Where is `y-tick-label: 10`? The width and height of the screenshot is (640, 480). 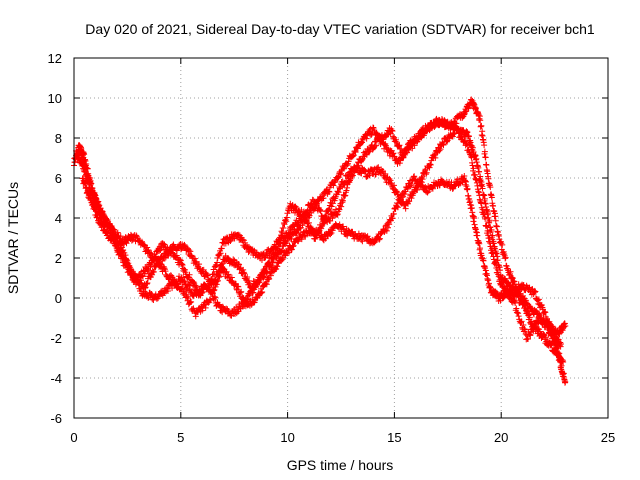 y-tick-label: 10 is located at coordinates (55, 98).